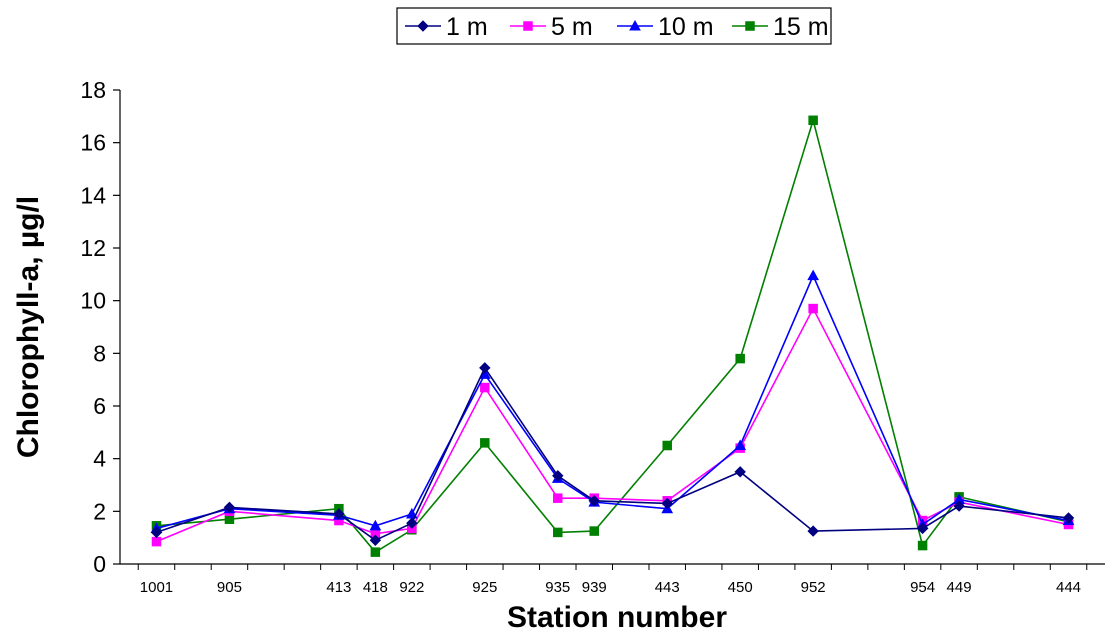 Image resolution: width=1119 pixels, height=637 pixels. What do you see at coordinates (411, 587) in the screenshot?
I see `x-tick-label: 922` at bounding box center [411, 587].